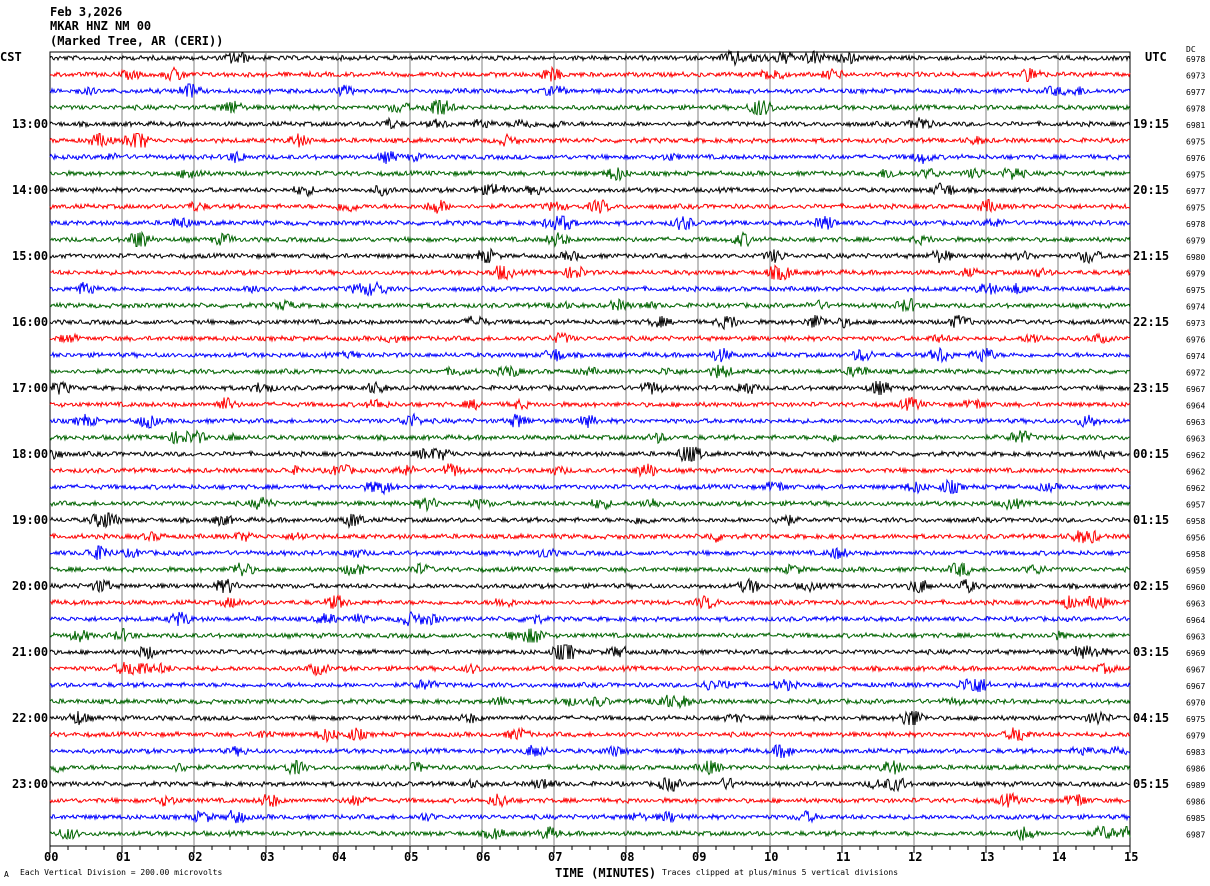 Image resolution: width=1210 pixels, height=886 pixels. What do you see at coordinates (30, 124) in the screenshot?
I see `cst-time-label: 13:00` at bounding box center [30, 124].